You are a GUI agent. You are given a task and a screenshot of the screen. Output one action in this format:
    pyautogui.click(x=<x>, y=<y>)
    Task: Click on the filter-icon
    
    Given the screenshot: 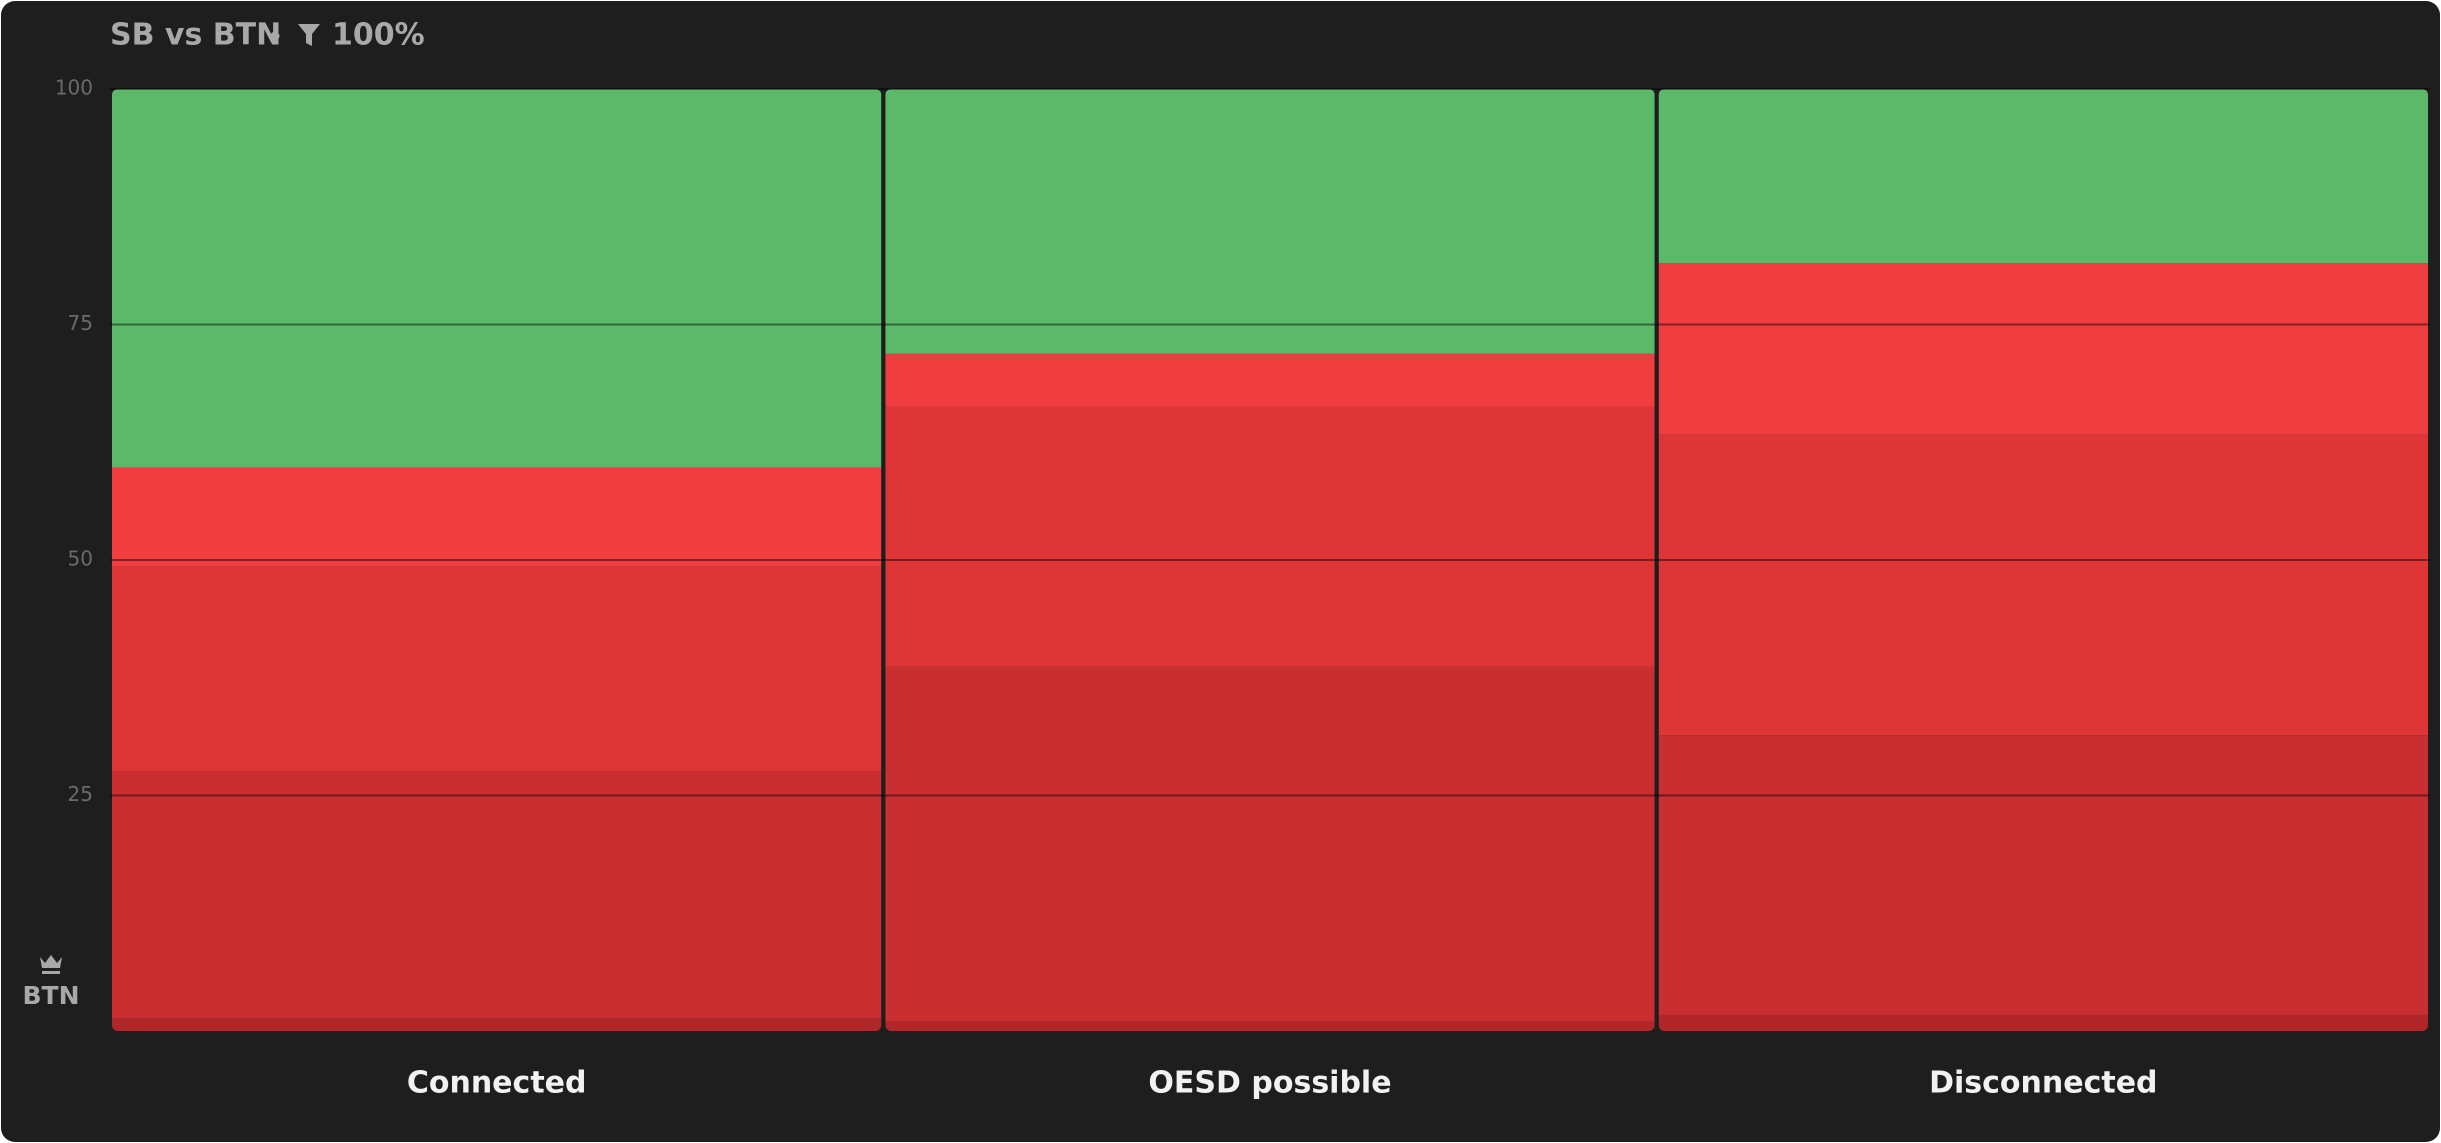 What is the action you would take?
    pyautogui.click(x=309, y=35)
    